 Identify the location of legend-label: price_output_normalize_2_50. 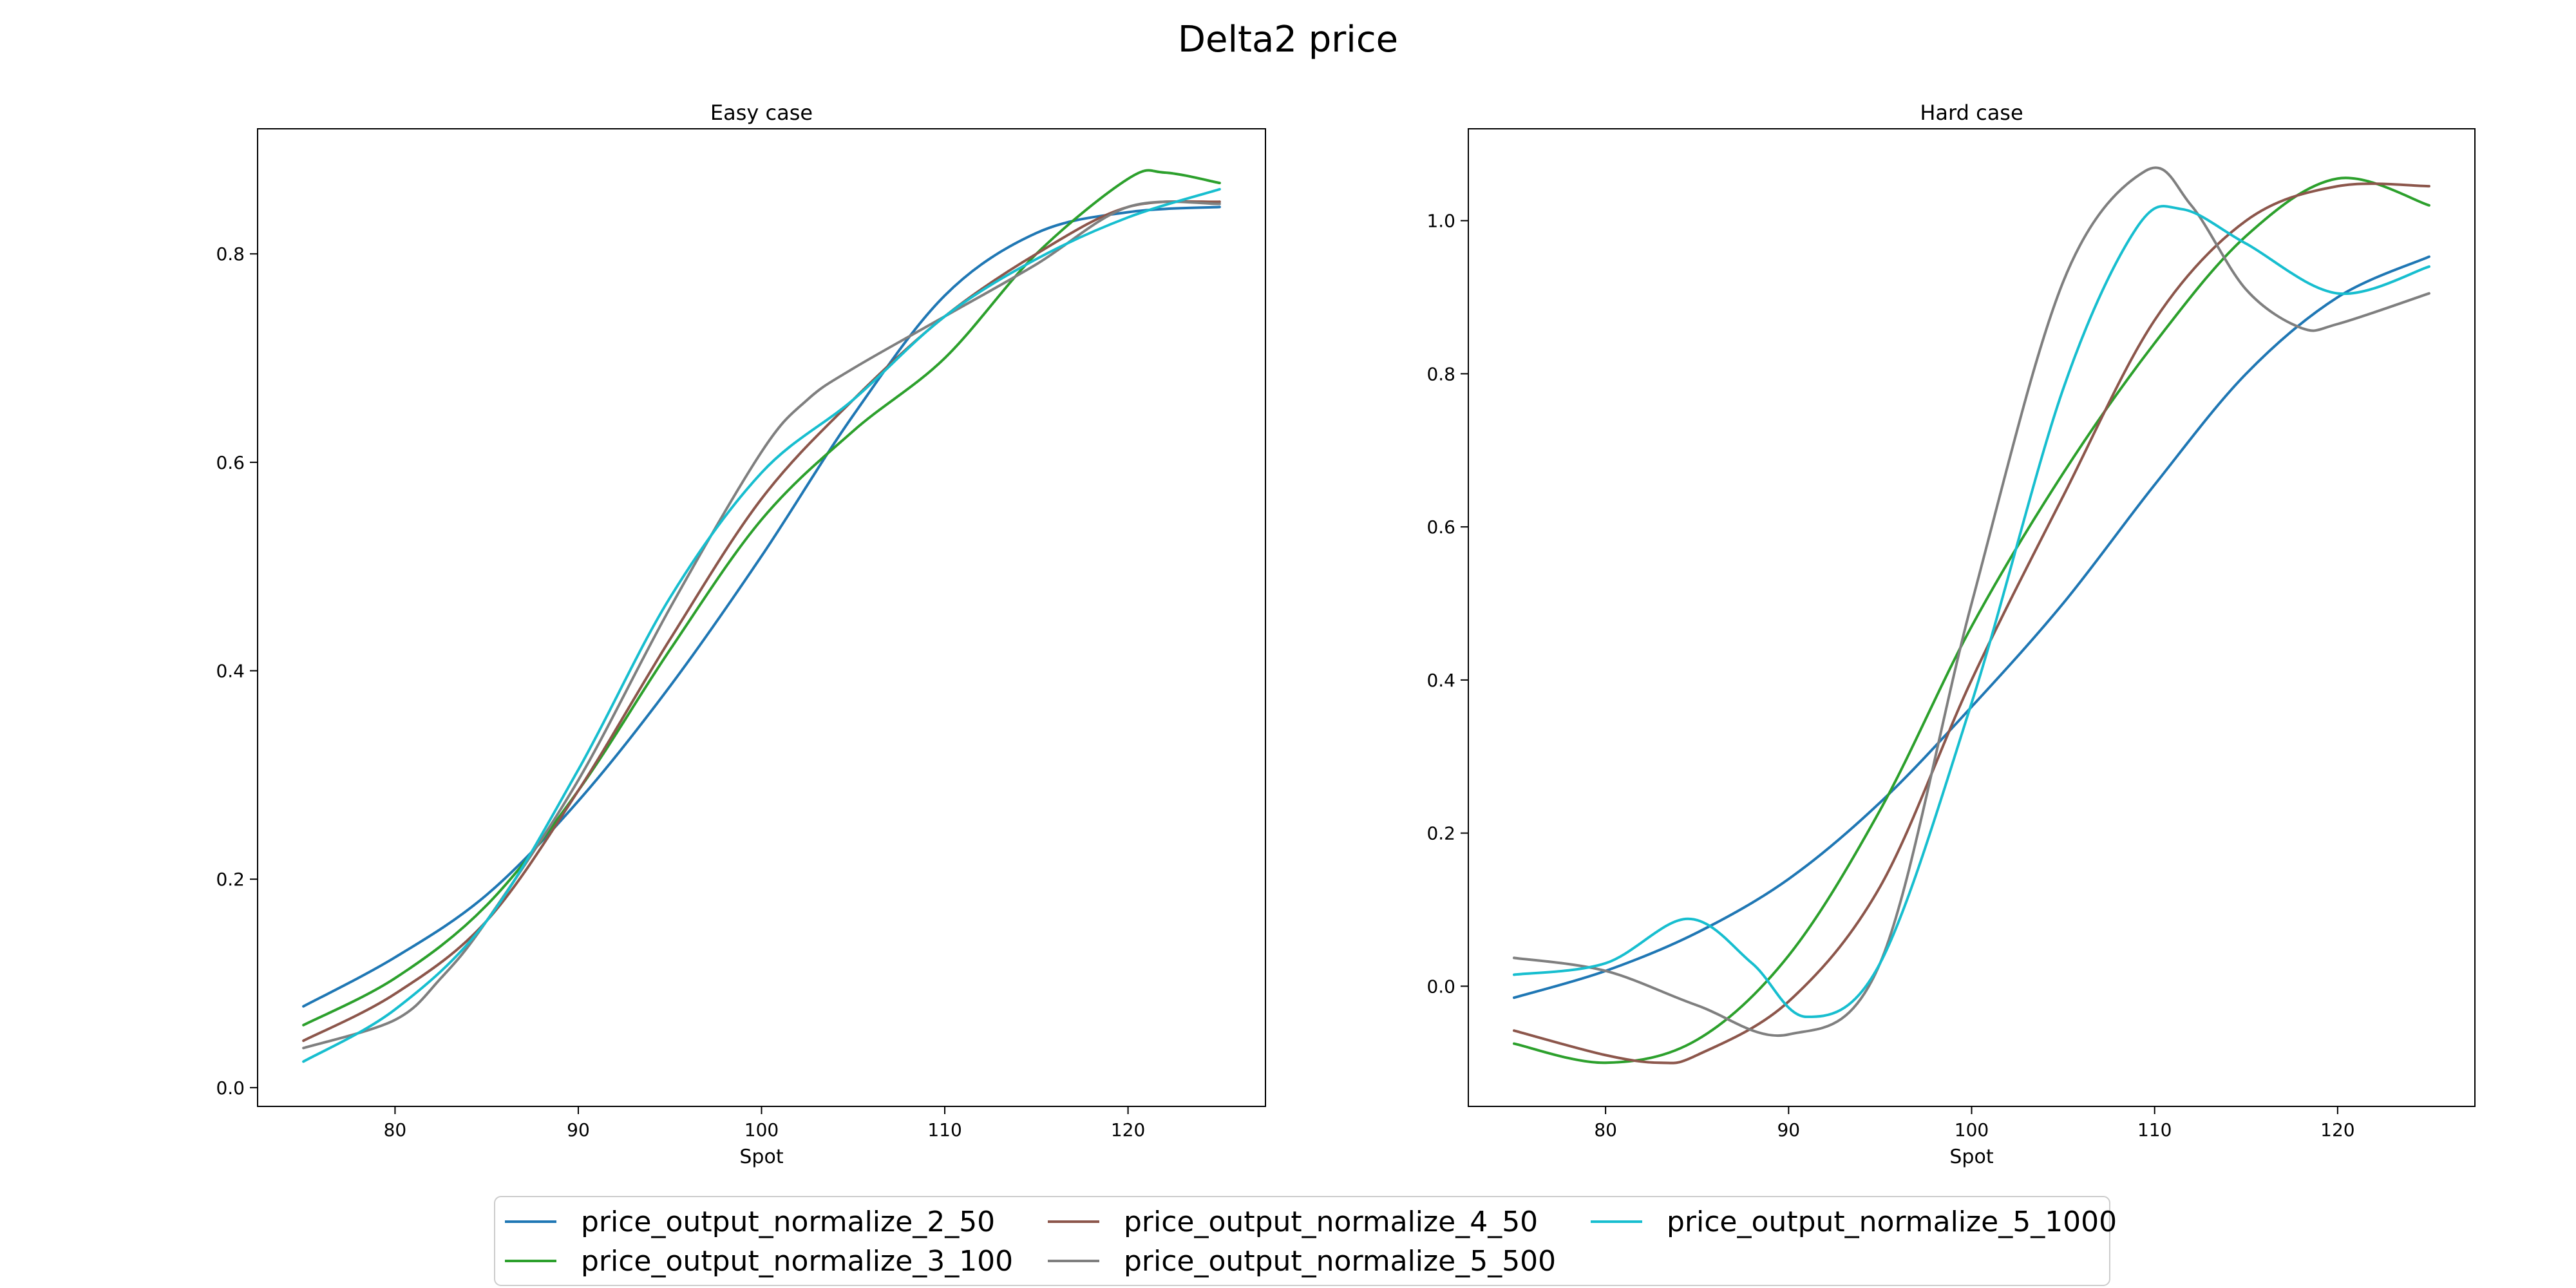
(788, 1222).